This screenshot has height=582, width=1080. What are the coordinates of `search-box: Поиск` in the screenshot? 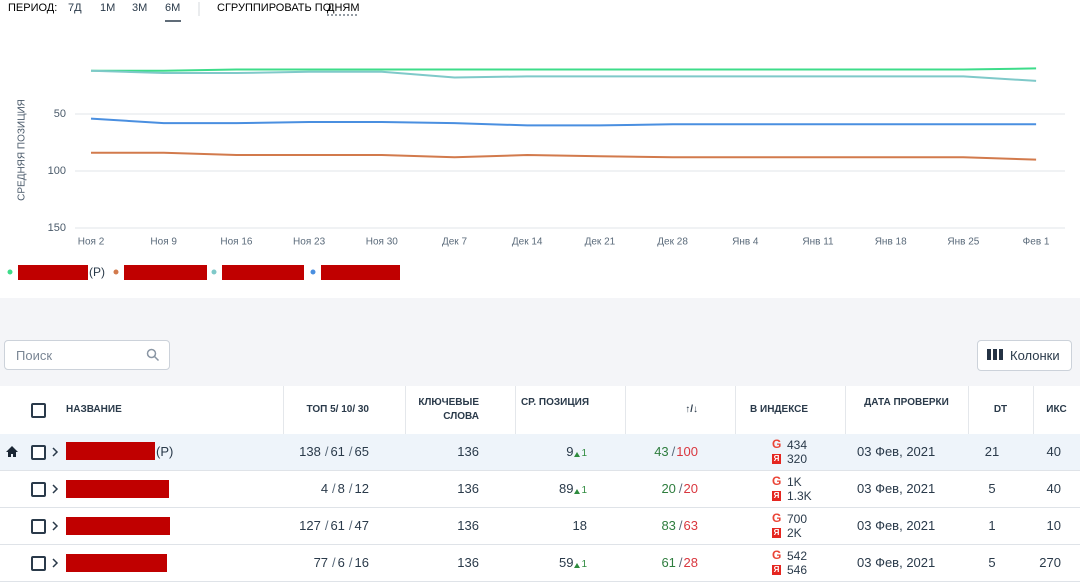 It's located at (87, 355).